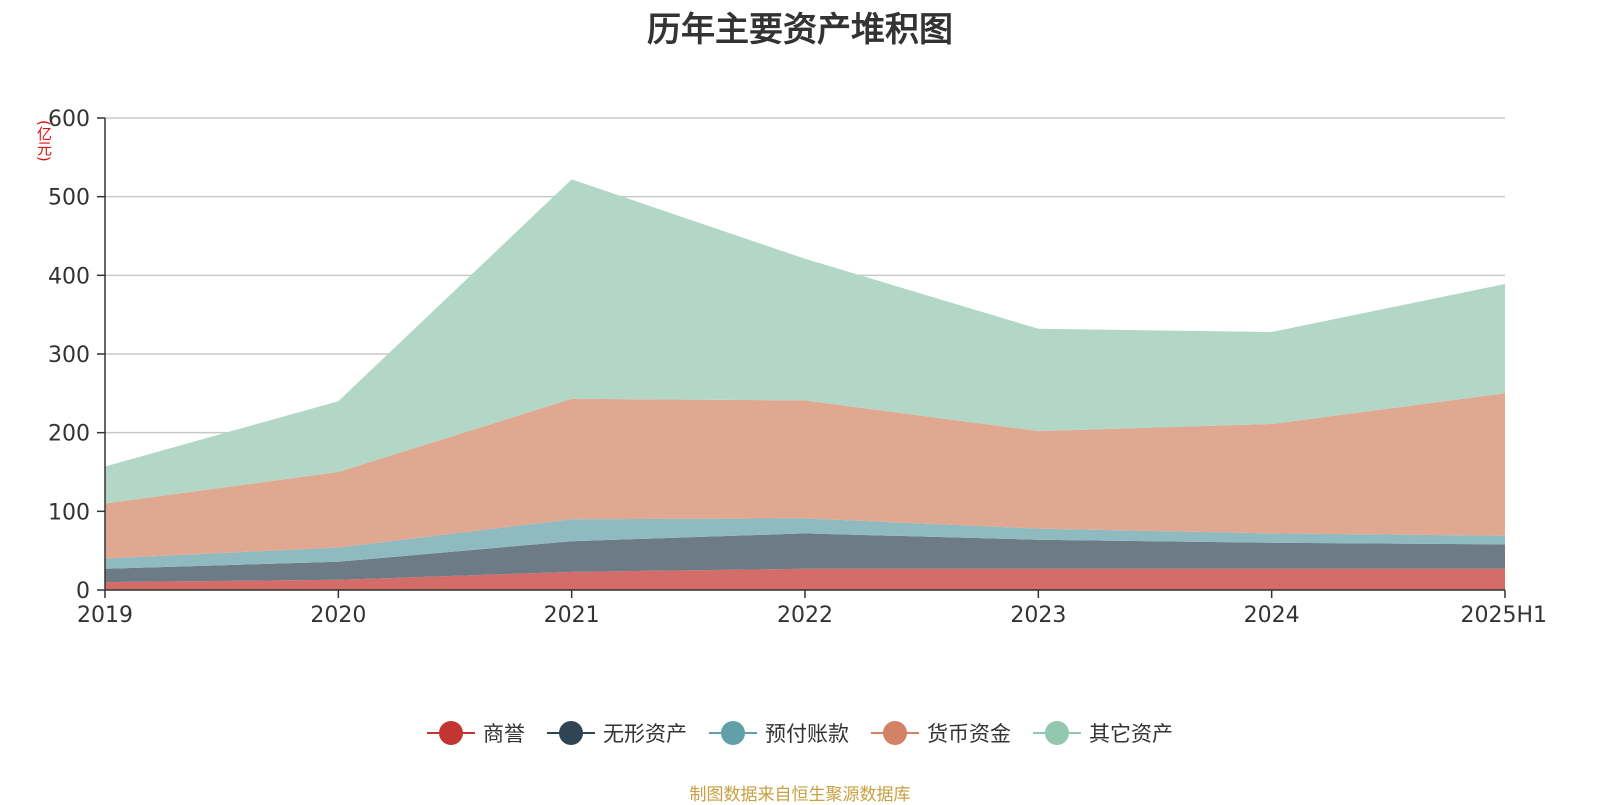  I want to click on legend-label: 货币资金, so click(969, 734).